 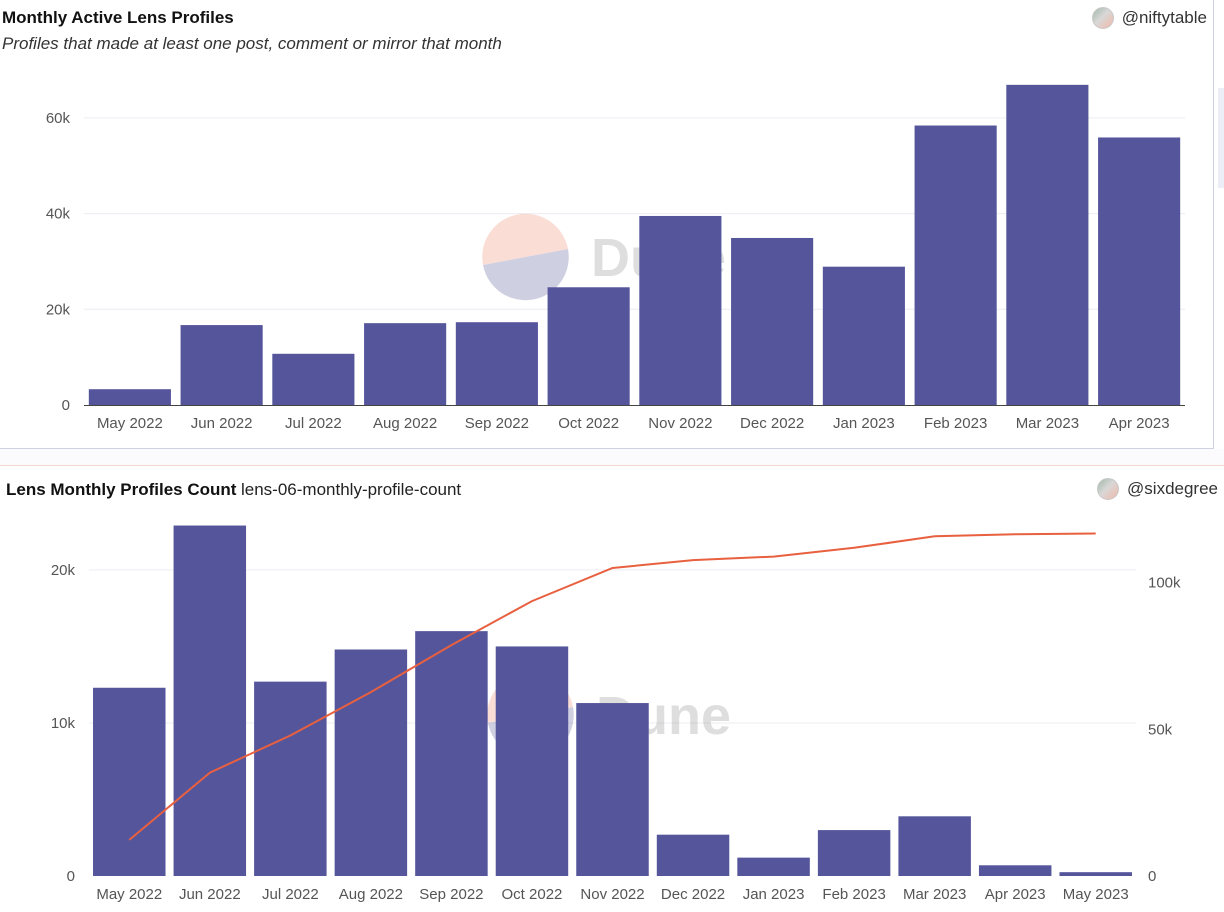 What do you see at coordinates (1221, 138) in the screenshot?
I see `scroll-edge` at bounding box center [1221, 138].